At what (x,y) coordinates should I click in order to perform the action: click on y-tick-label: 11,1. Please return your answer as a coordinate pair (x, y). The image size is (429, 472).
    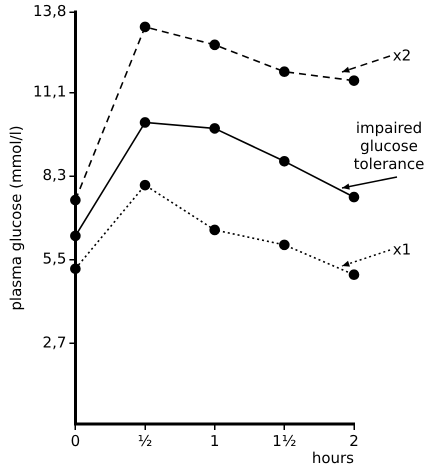
    Looking at the image, I should click on (49, 91).